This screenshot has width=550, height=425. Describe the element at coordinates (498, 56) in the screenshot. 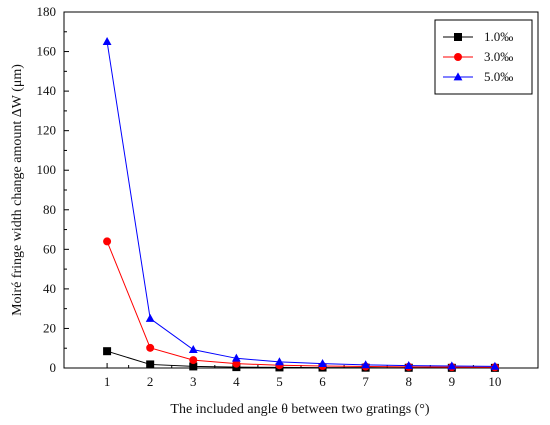

I see `legend-label: 3.0‰` at that location.